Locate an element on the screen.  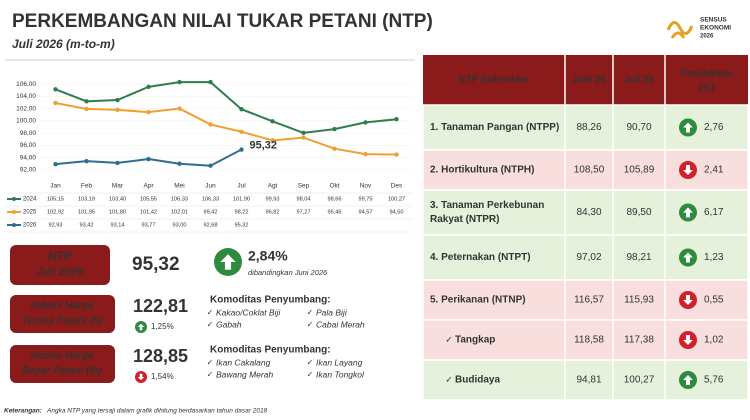
commodity-heading: Komoditas Penyumbang: is located at coordinates (270, 350).